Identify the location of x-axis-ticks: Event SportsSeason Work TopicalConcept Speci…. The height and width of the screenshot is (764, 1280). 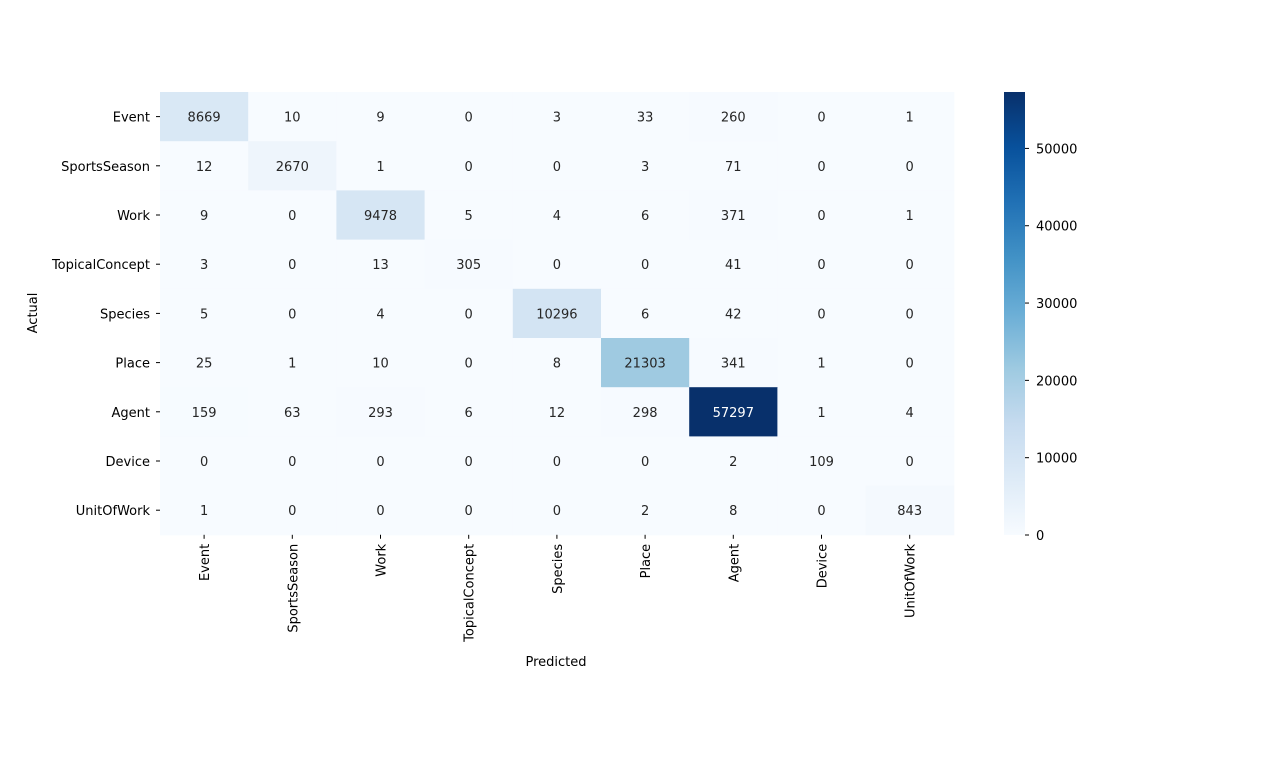
(558, 588).